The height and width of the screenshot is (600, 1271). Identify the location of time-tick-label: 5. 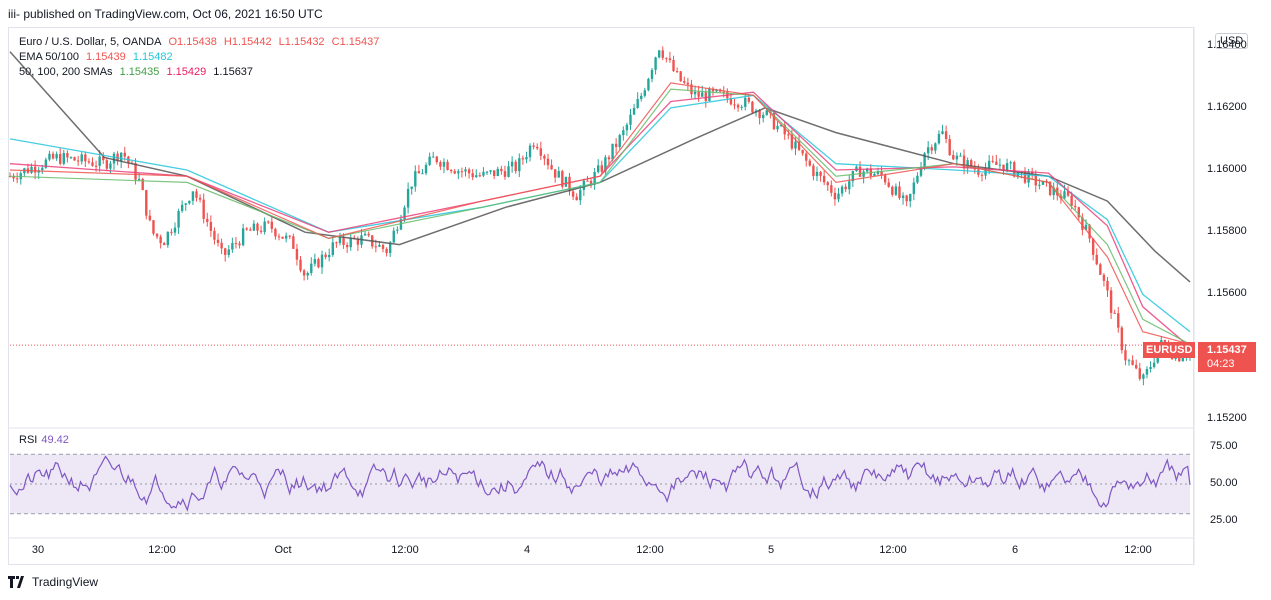
(771, 550).